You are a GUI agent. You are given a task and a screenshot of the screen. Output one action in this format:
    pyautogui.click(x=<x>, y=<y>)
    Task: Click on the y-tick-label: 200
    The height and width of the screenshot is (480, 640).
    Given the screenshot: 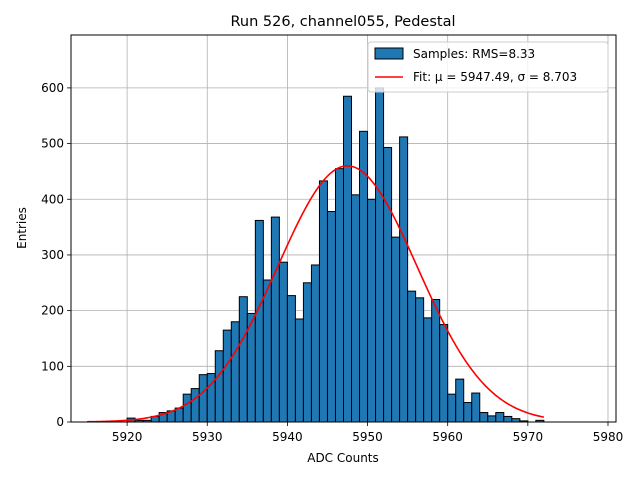 What is the action you would take?
    pyautogui.click(x=52, y=311)
    